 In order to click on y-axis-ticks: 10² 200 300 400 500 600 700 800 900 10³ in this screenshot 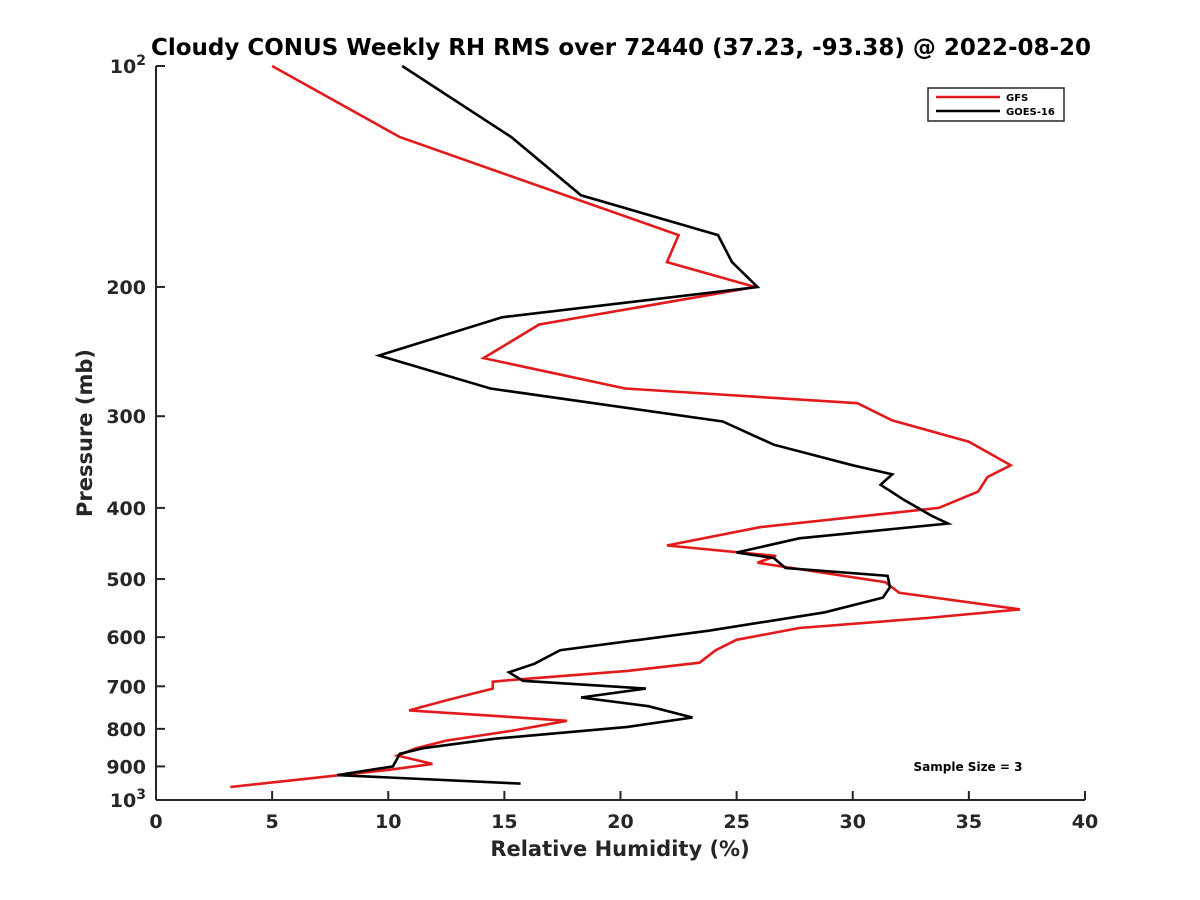, I will do `click(135, 432)`.